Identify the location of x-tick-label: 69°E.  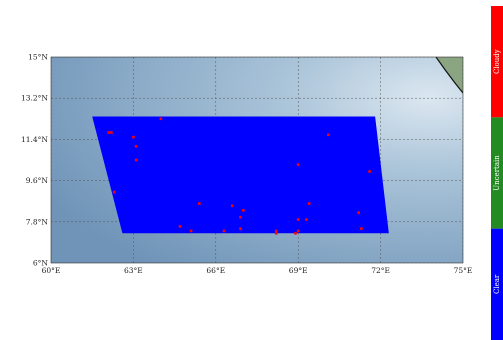
(298, 270).